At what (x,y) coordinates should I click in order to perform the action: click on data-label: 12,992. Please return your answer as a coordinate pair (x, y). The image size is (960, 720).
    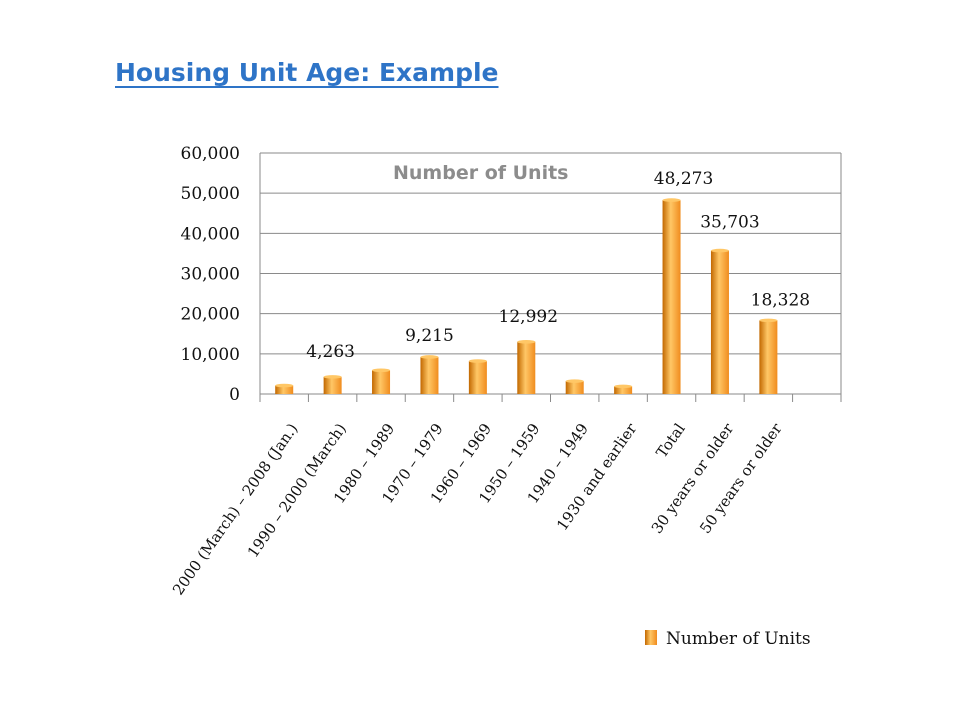
    Looking at the image, I should click on (528, 317).